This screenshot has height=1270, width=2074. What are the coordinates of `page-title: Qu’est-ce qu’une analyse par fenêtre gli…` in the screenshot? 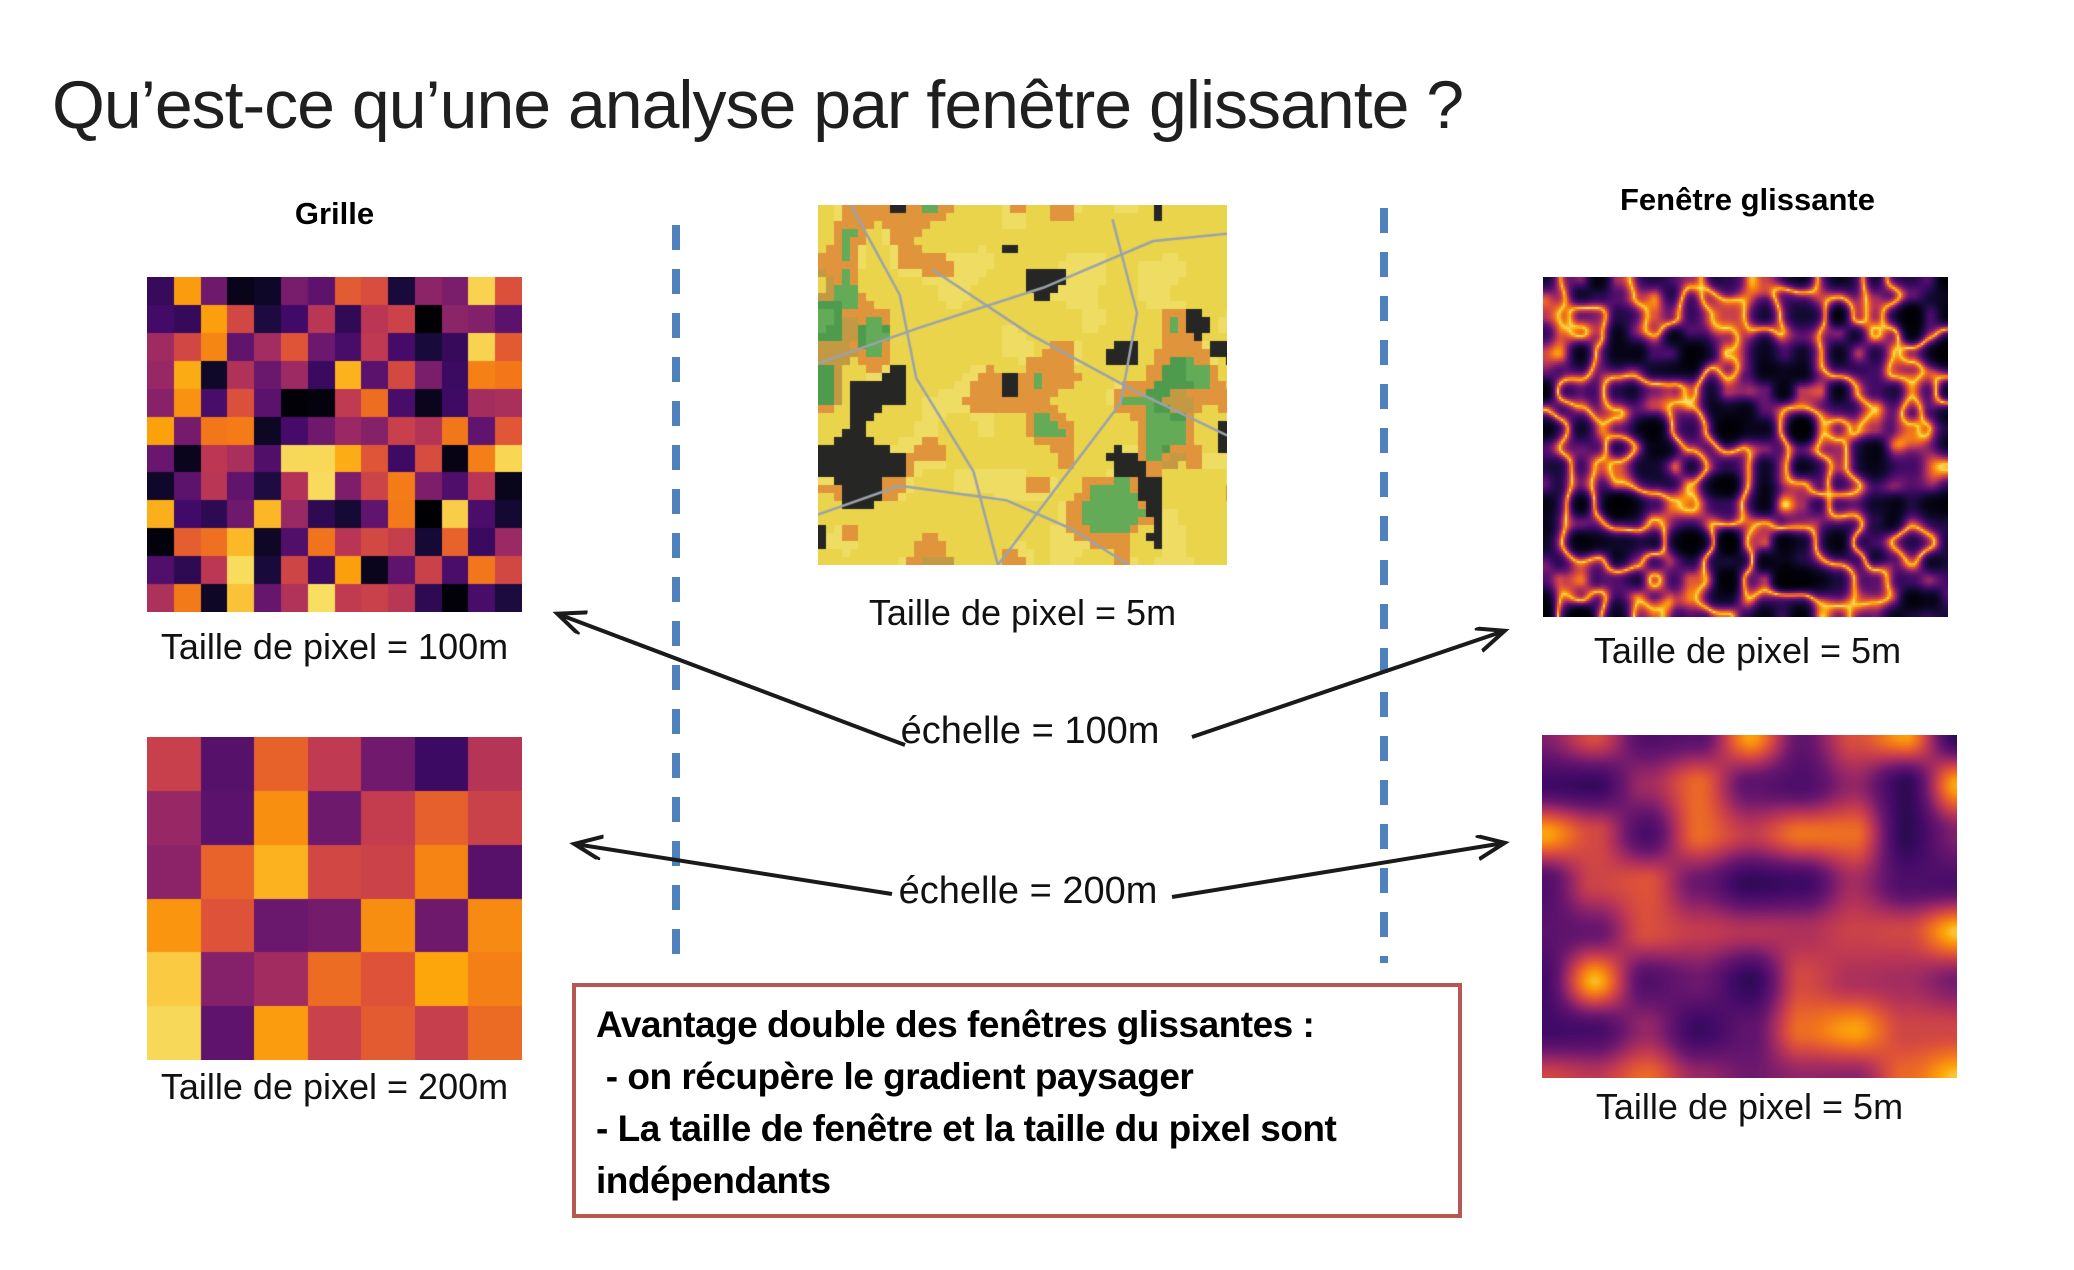 It's located at (758, 105).